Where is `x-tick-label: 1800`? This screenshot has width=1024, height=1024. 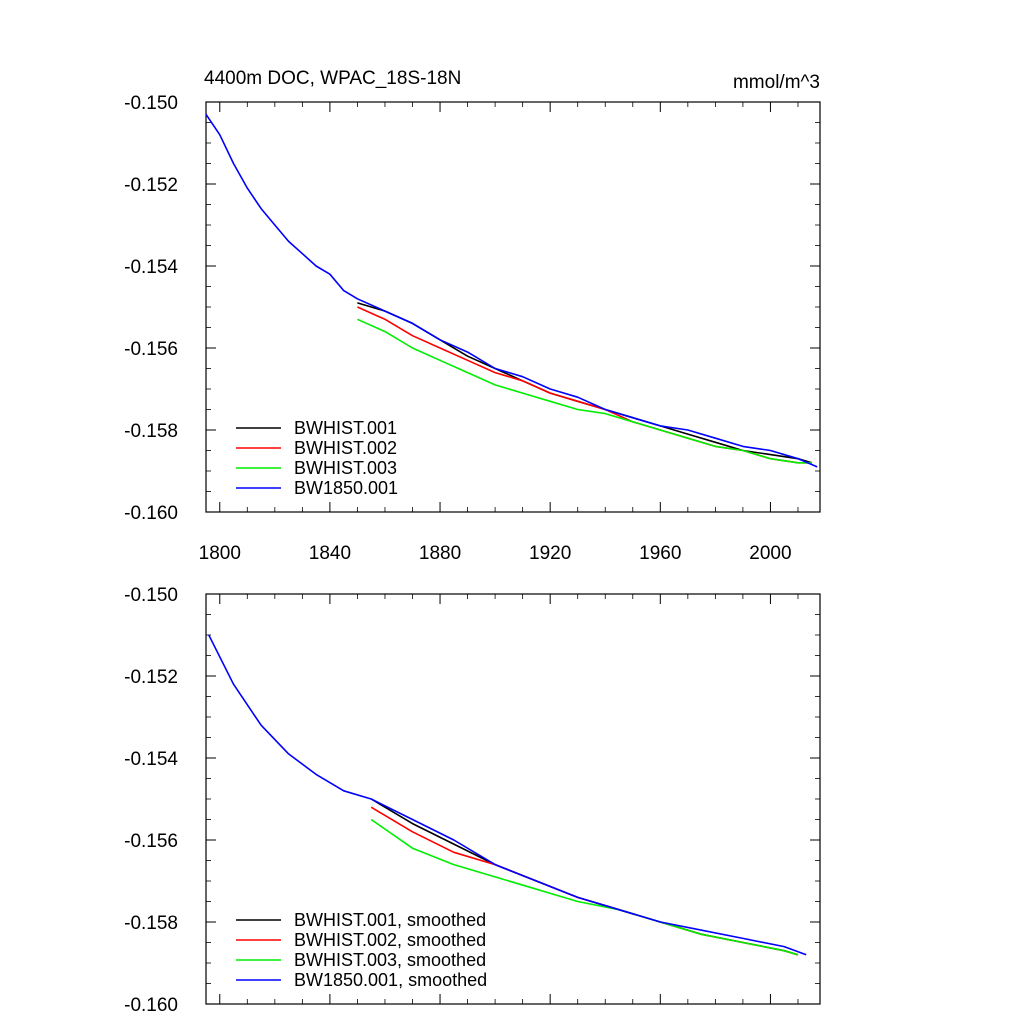
x-tick-label: 1800 is located at coordinates (220, 553).